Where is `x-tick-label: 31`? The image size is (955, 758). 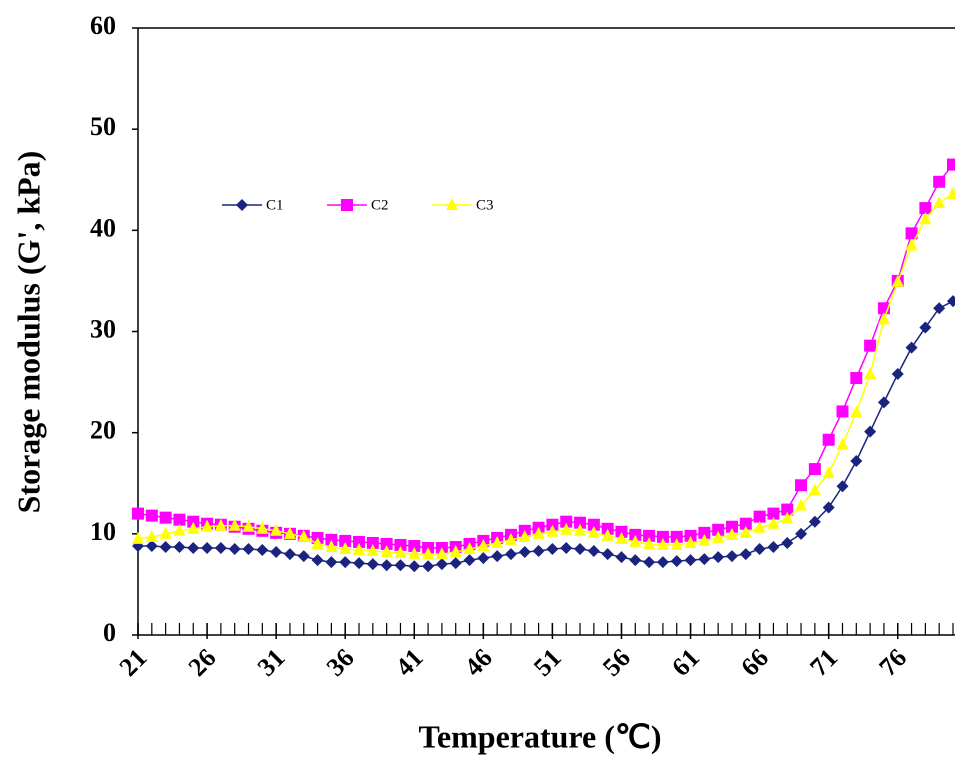
x-tick-label: 31 is located at coordinates (271, 662).